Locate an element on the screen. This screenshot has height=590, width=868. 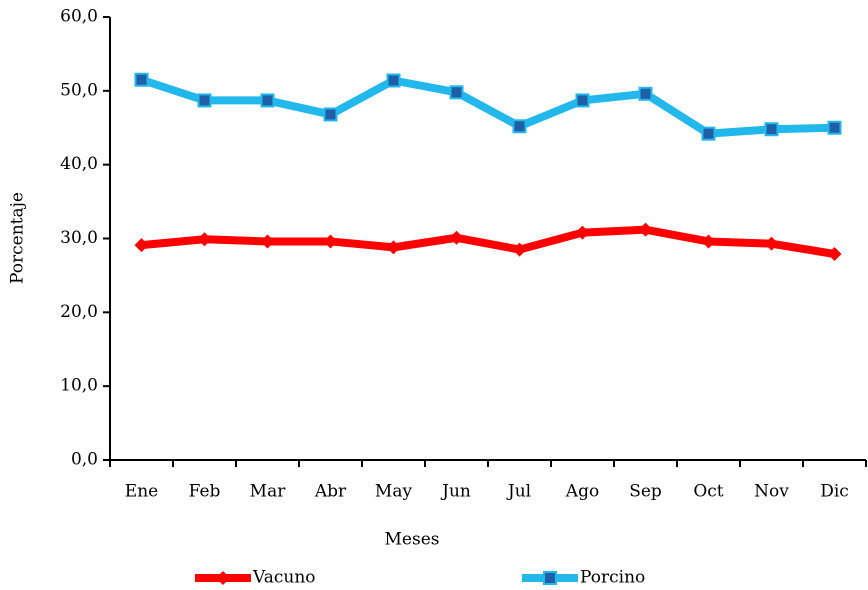
y-tick-label: 50,0 is located at coordinates (79, 90).